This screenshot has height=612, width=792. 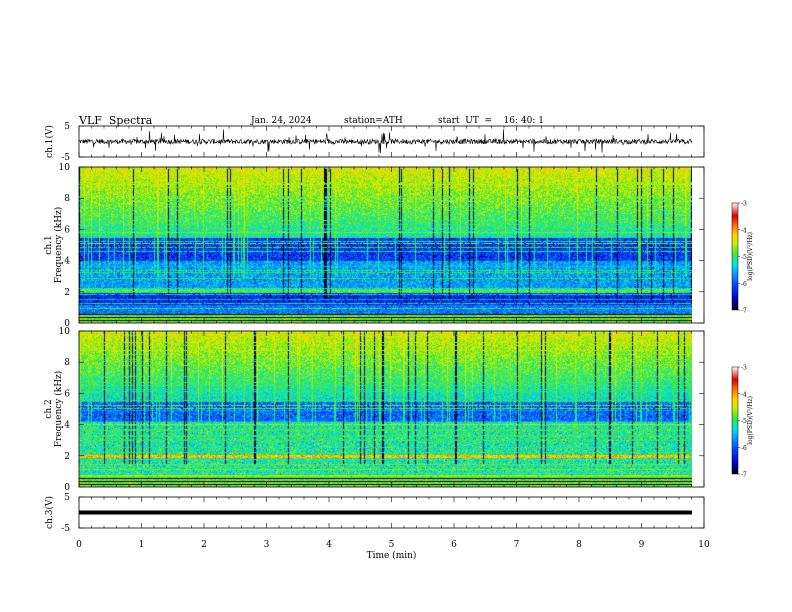 What do you see at coordinates (744, 475) in the screenshot?
I see `ch2-spectrogram-colorbar-tick-label: -7` at bounding box center [744, 475].